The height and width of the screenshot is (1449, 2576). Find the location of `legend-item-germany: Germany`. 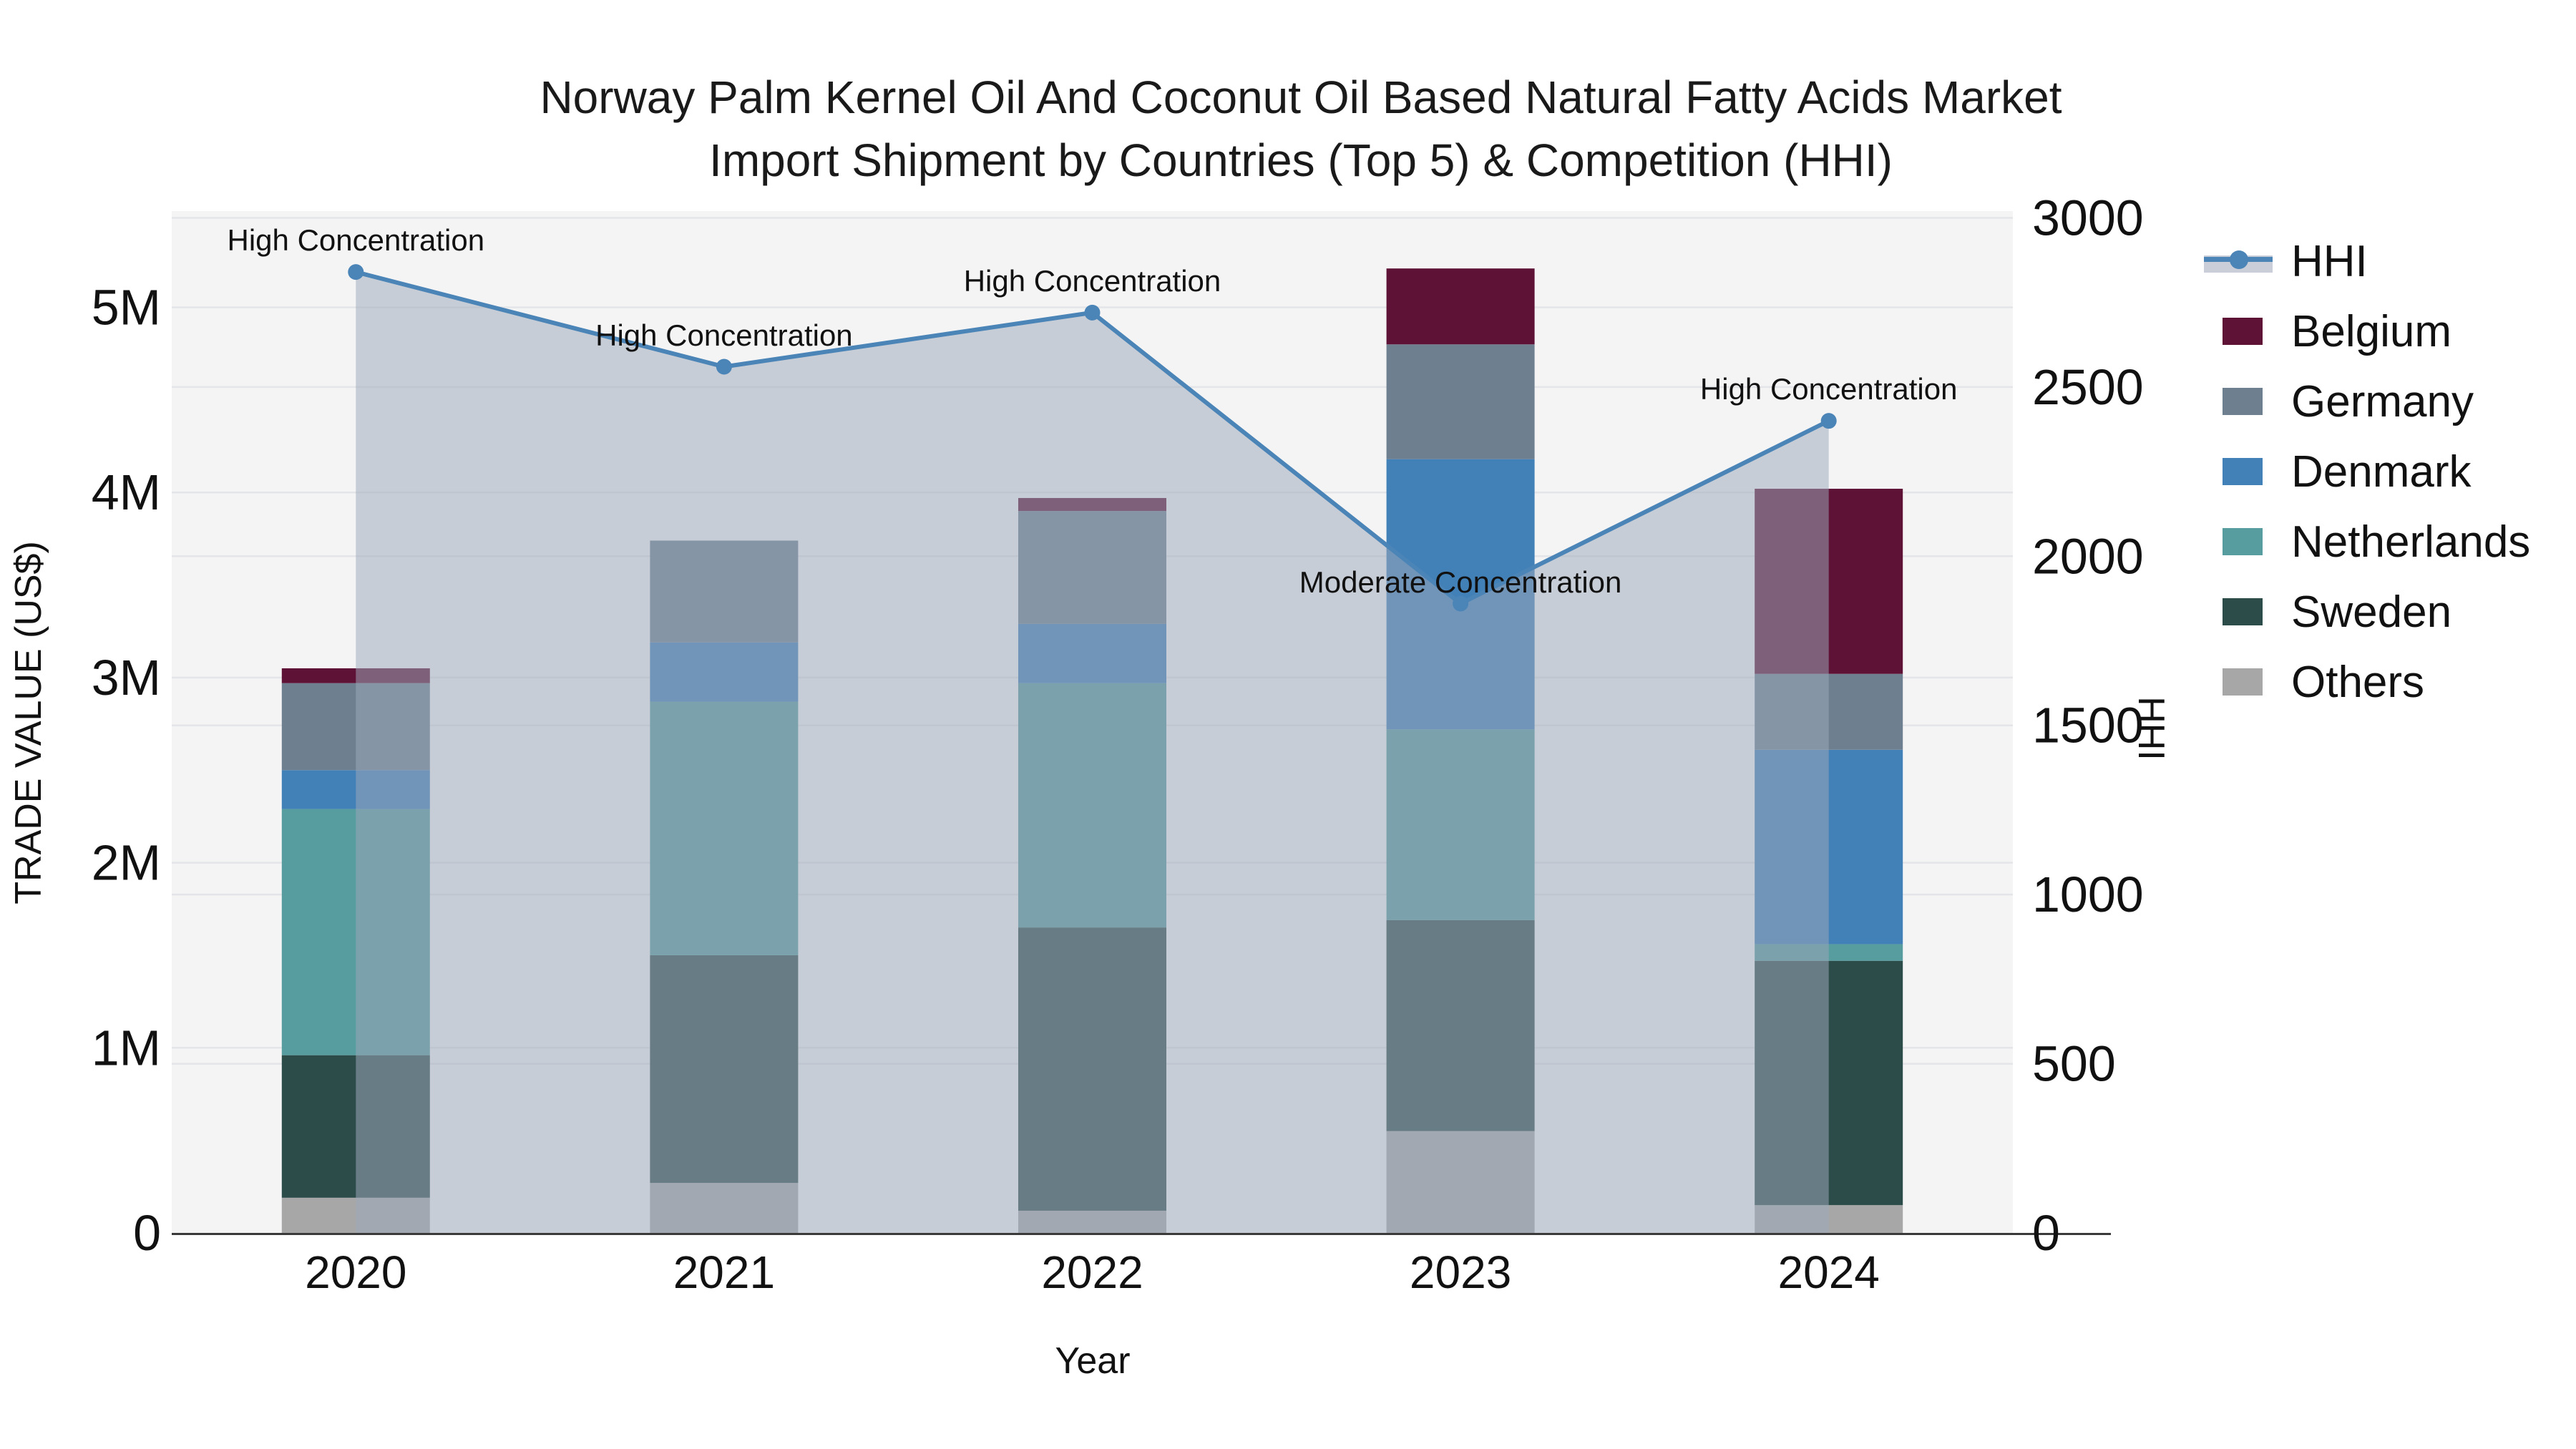

legend-item-germany: Germany is located at coordinates (2367, 401).